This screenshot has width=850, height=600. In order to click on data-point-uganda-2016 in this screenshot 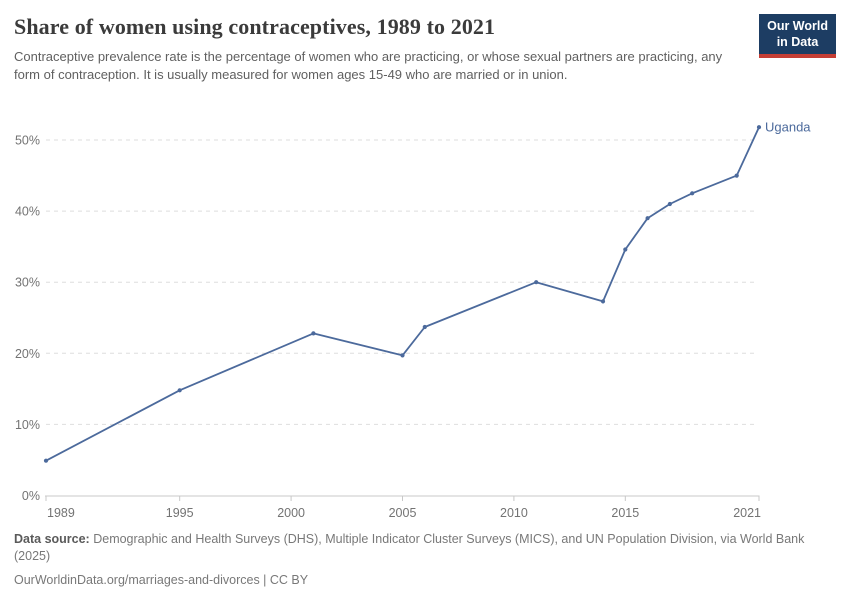, I will do `click(647, 218)`.